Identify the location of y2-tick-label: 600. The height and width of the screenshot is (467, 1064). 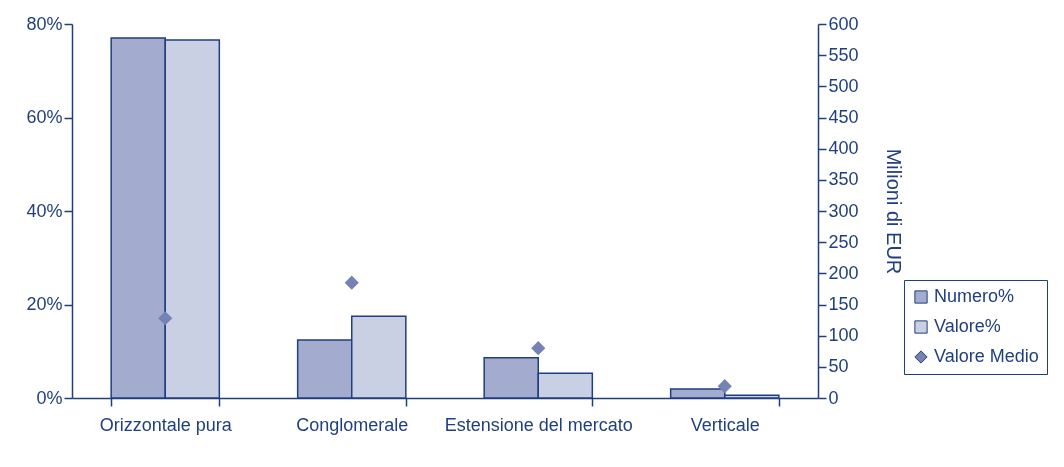
(843, 23).